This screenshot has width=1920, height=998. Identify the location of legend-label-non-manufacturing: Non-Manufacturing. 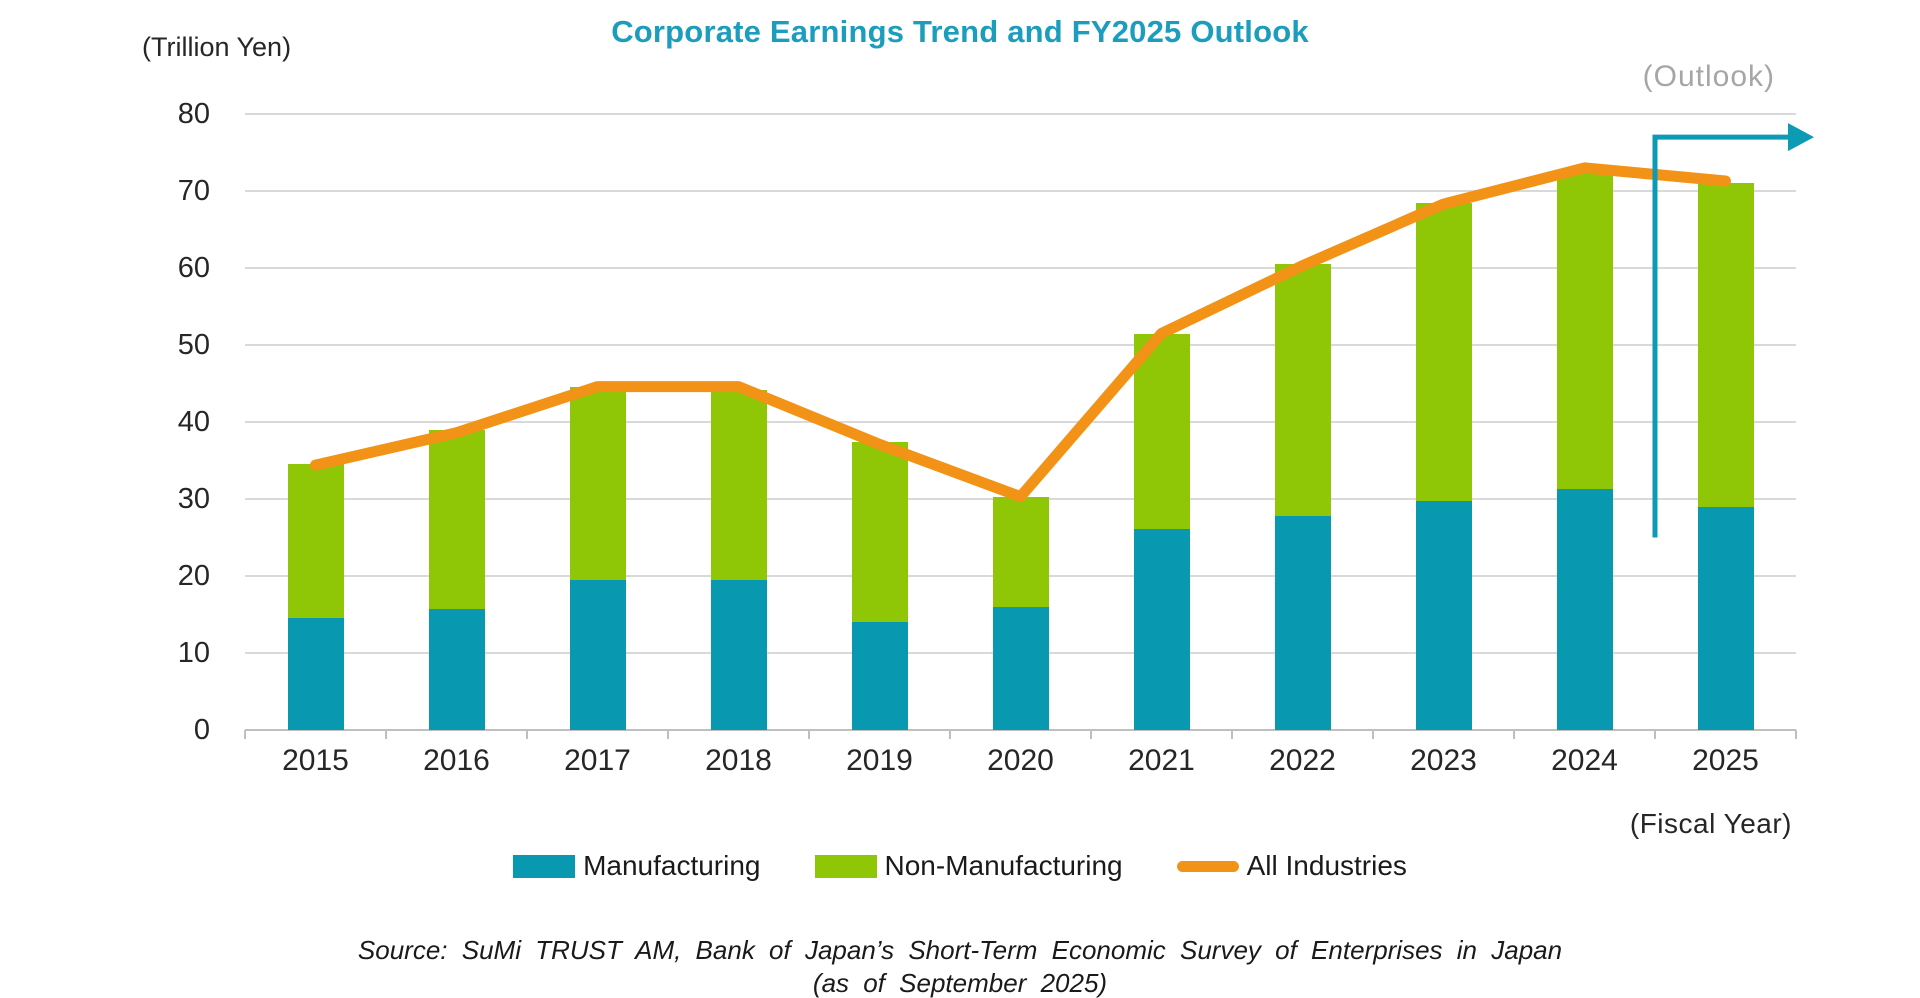
(1003, 865).